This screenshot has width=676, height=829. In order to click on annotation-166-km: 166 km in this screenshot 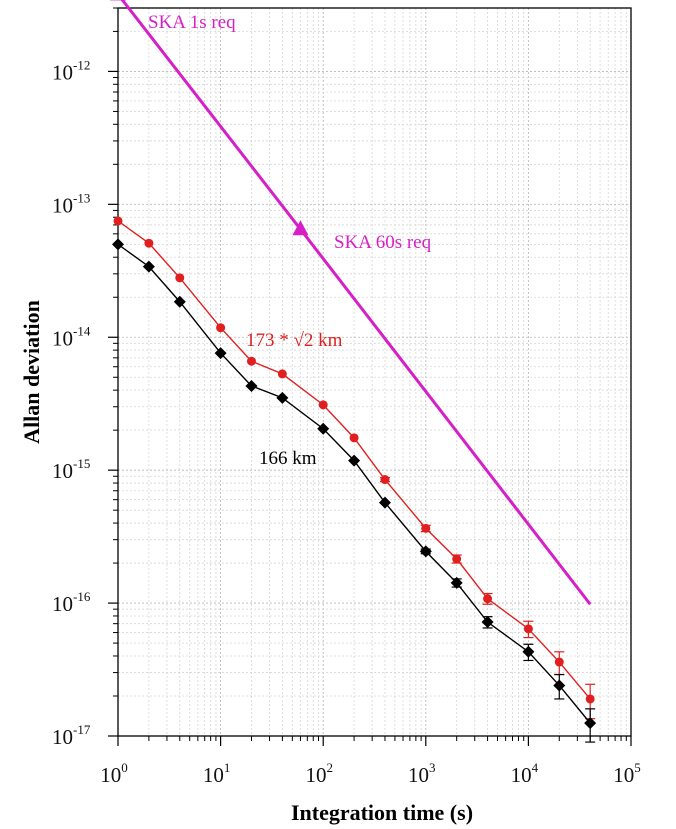, I will do `click(288, 458)`.